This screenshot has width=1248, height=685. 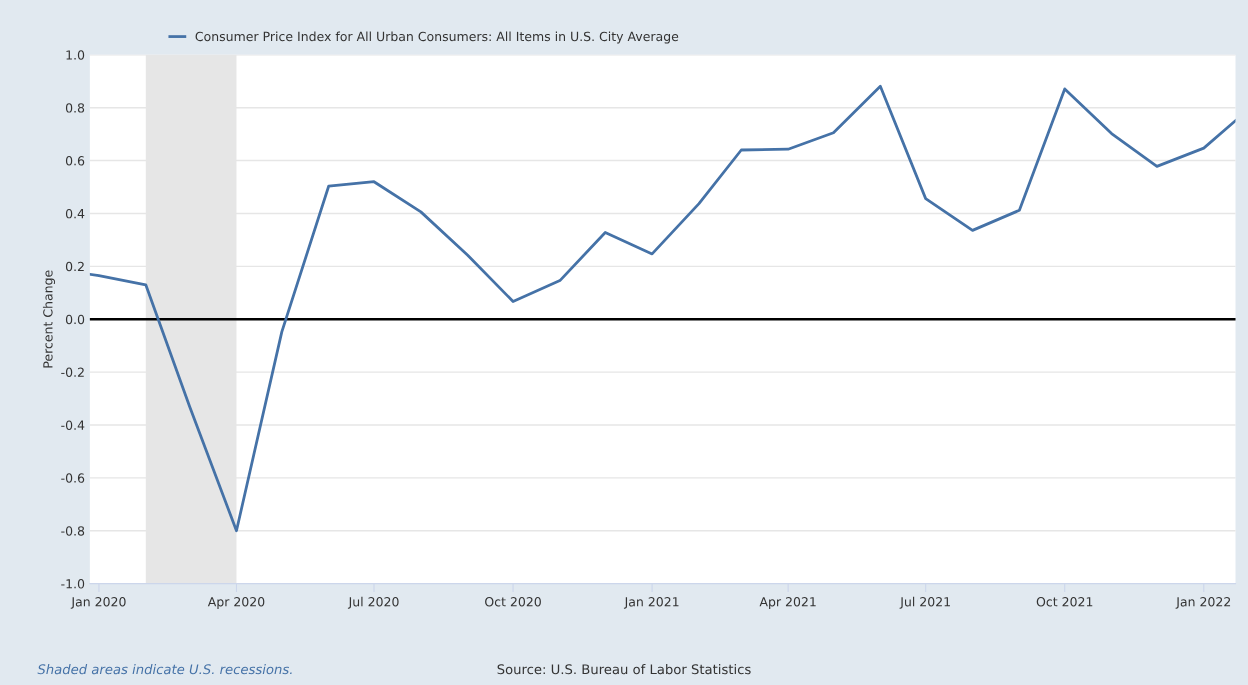 I want to click on y-tick-label: 0.8, so click(x=75, y=108).